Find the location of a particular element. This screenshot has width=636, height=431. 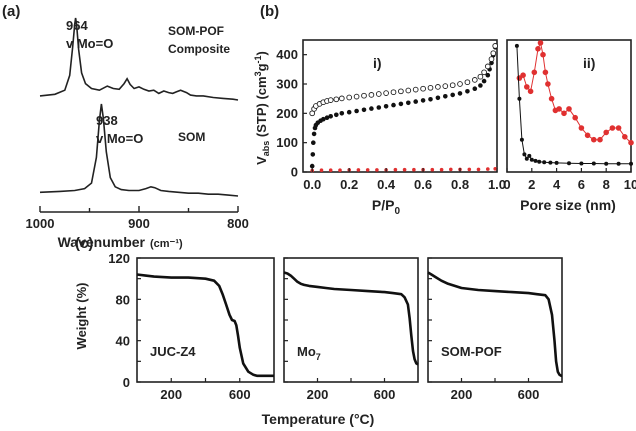

panel-label-c: (c) is located at coordinates (84, 243).